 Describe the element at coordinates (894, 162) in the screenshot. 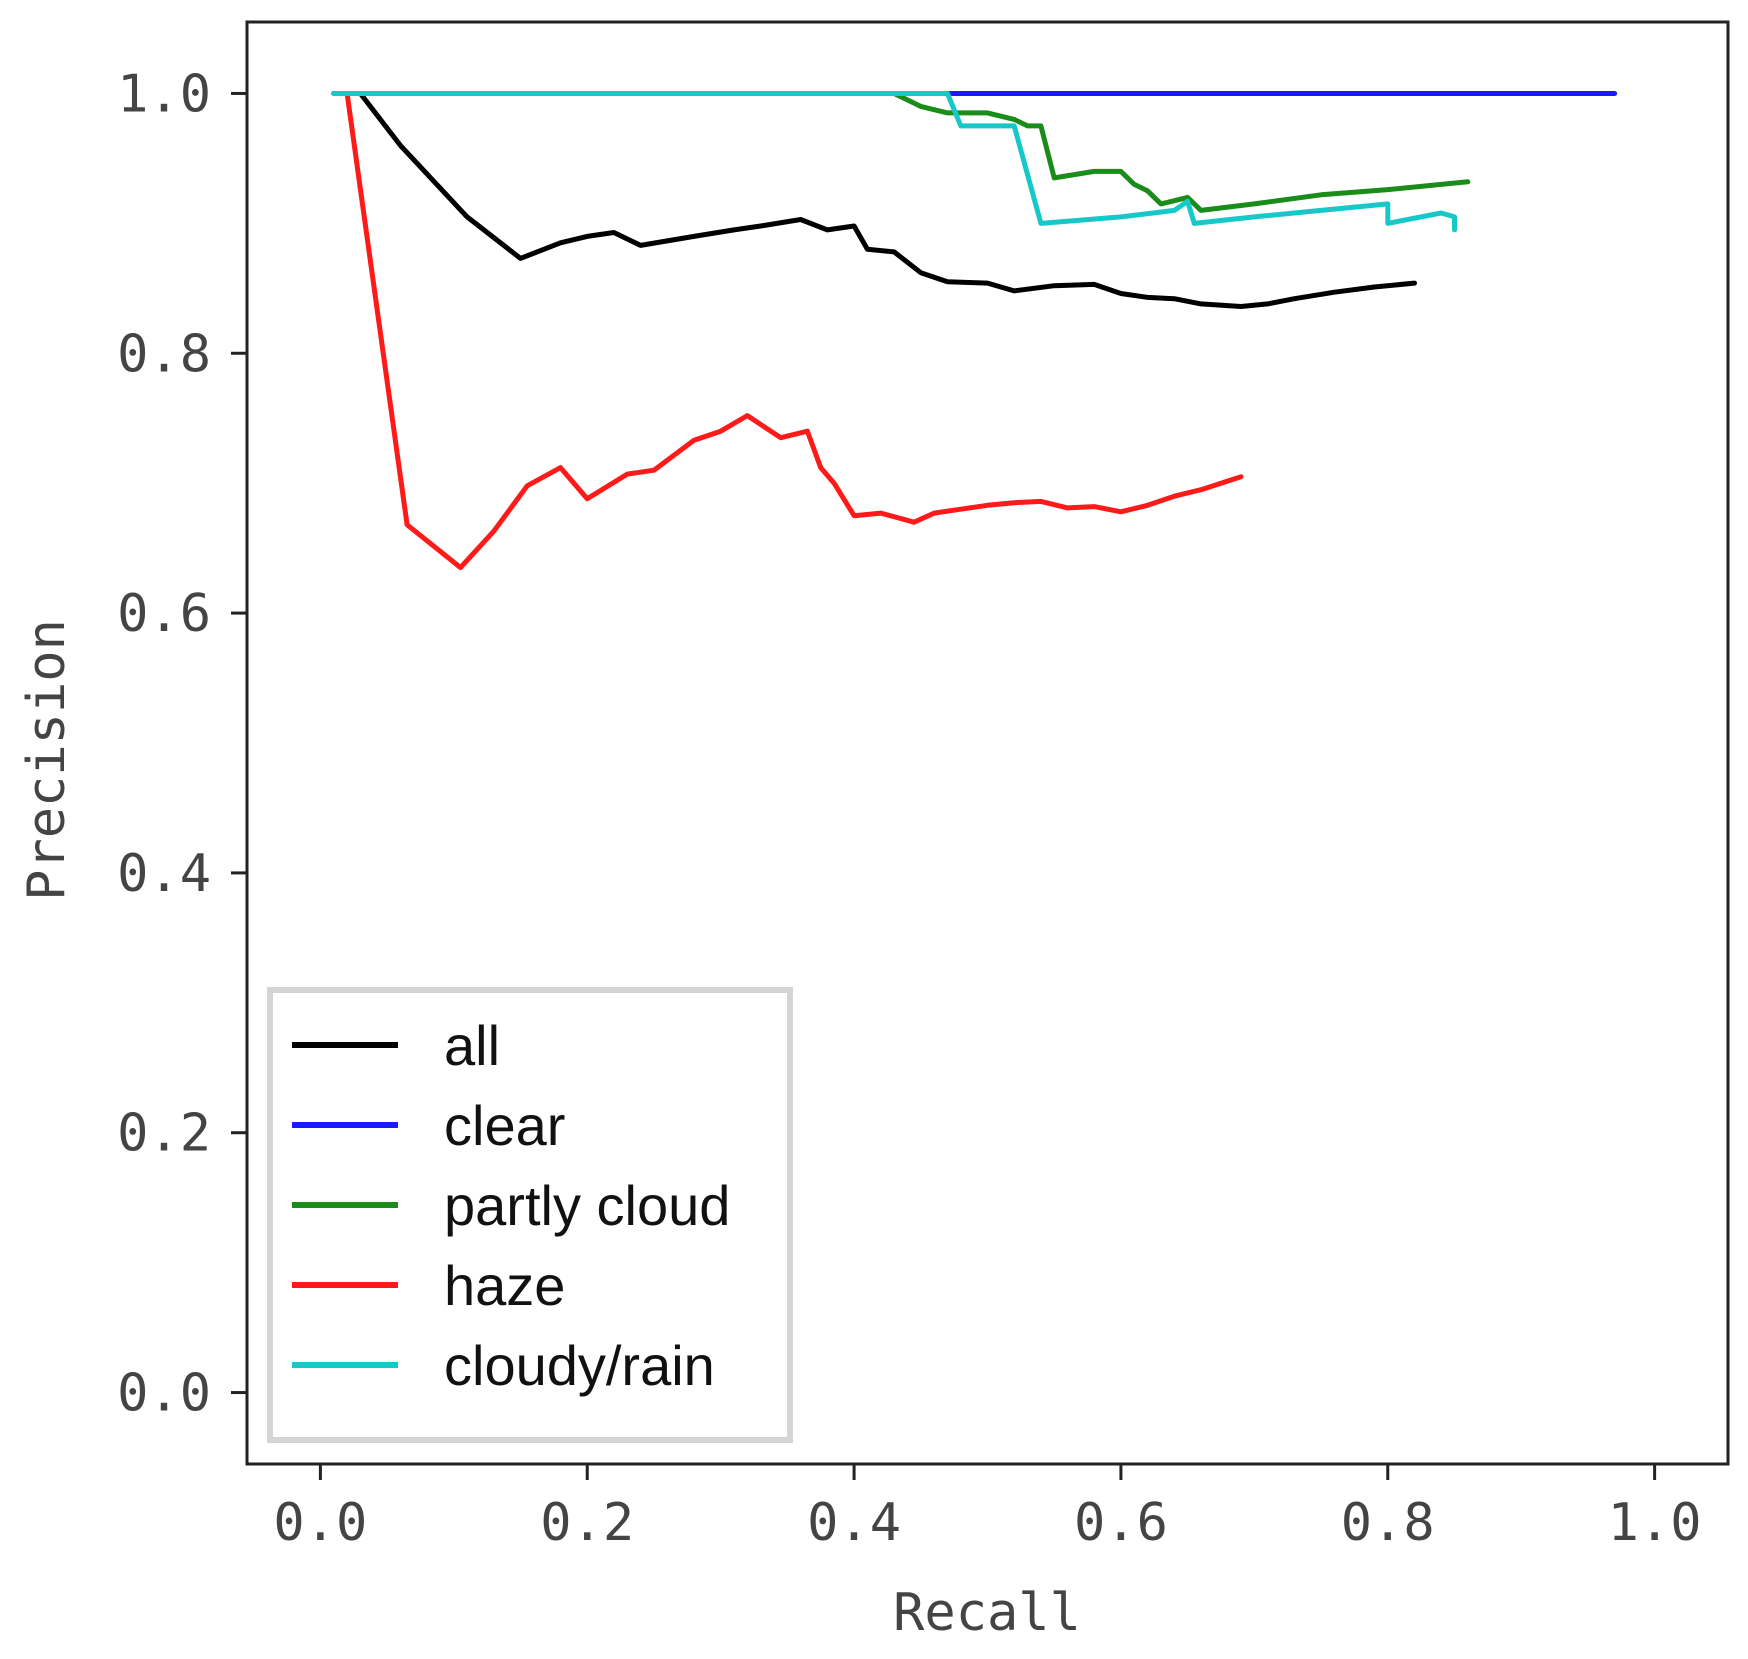

I see `series-line-cloudy-rain` at that location.